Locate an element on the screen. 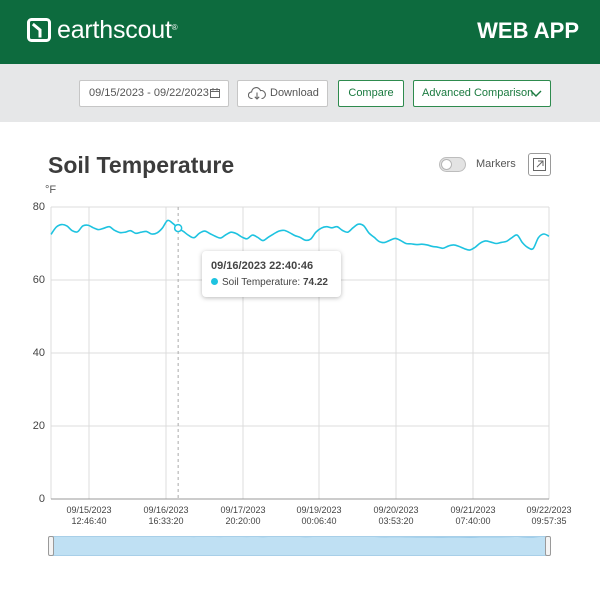  x-tick-time: 16:33:20 is located at coordinates (166, 521).